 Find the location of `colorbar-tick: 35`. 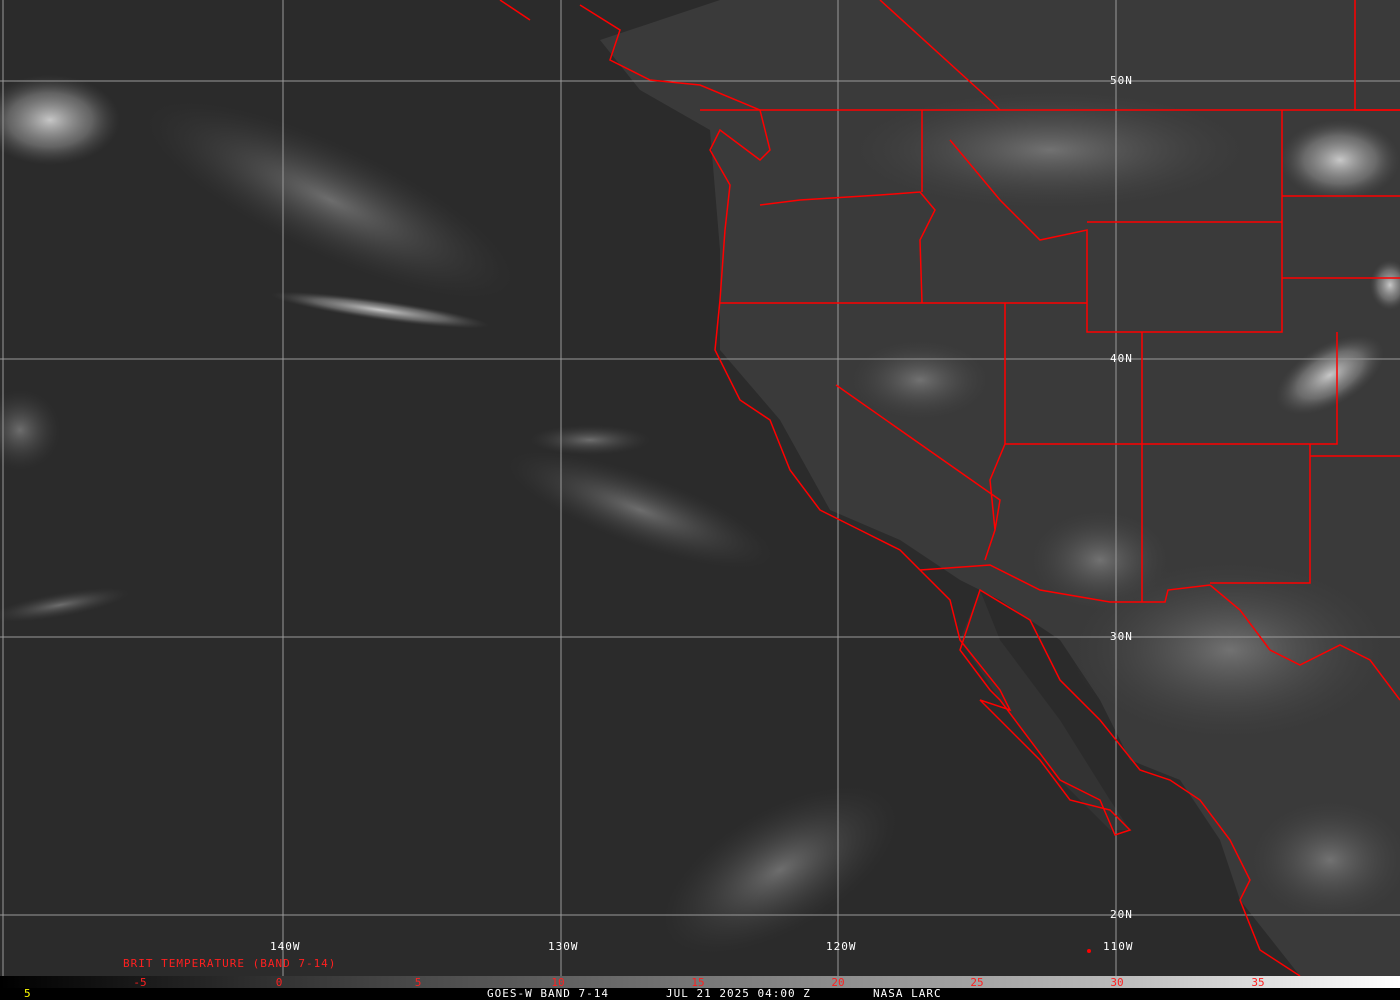

colorbar-tick: 35 is located at coordinates (1258, 982).